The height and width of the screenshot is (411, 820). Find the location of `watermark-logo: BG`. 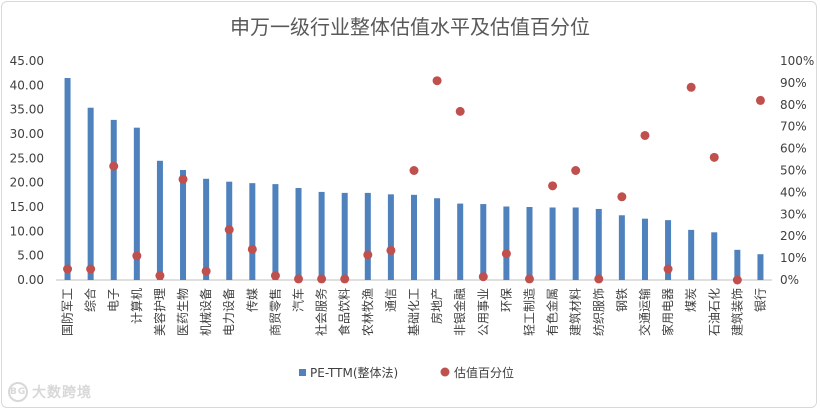

watermark-logo: BG is located at coordinates (18, 392).